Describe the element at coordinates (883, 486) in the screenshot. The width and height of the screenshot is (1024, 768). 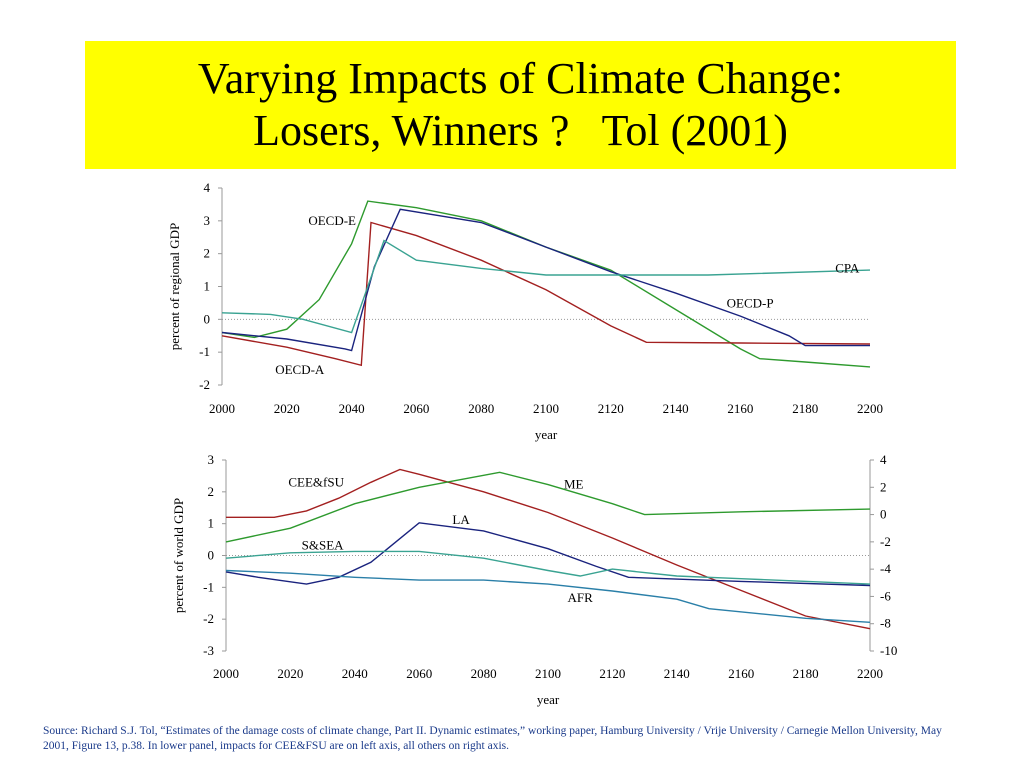
I see `y2-tick-label: 2` at that location.